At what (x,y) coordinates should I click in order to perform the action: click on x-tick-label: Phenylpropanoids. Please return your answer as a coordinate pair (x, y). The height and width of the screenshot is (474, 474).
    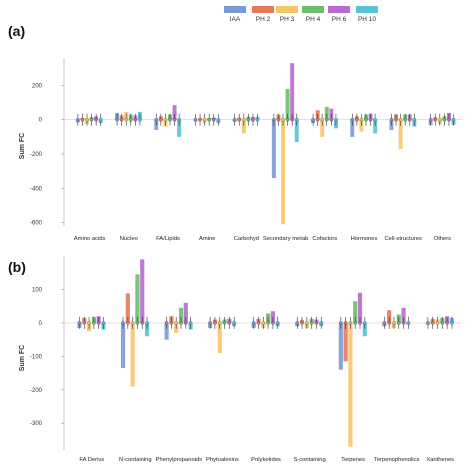
    Looking at the image, I should click on (179, 460).